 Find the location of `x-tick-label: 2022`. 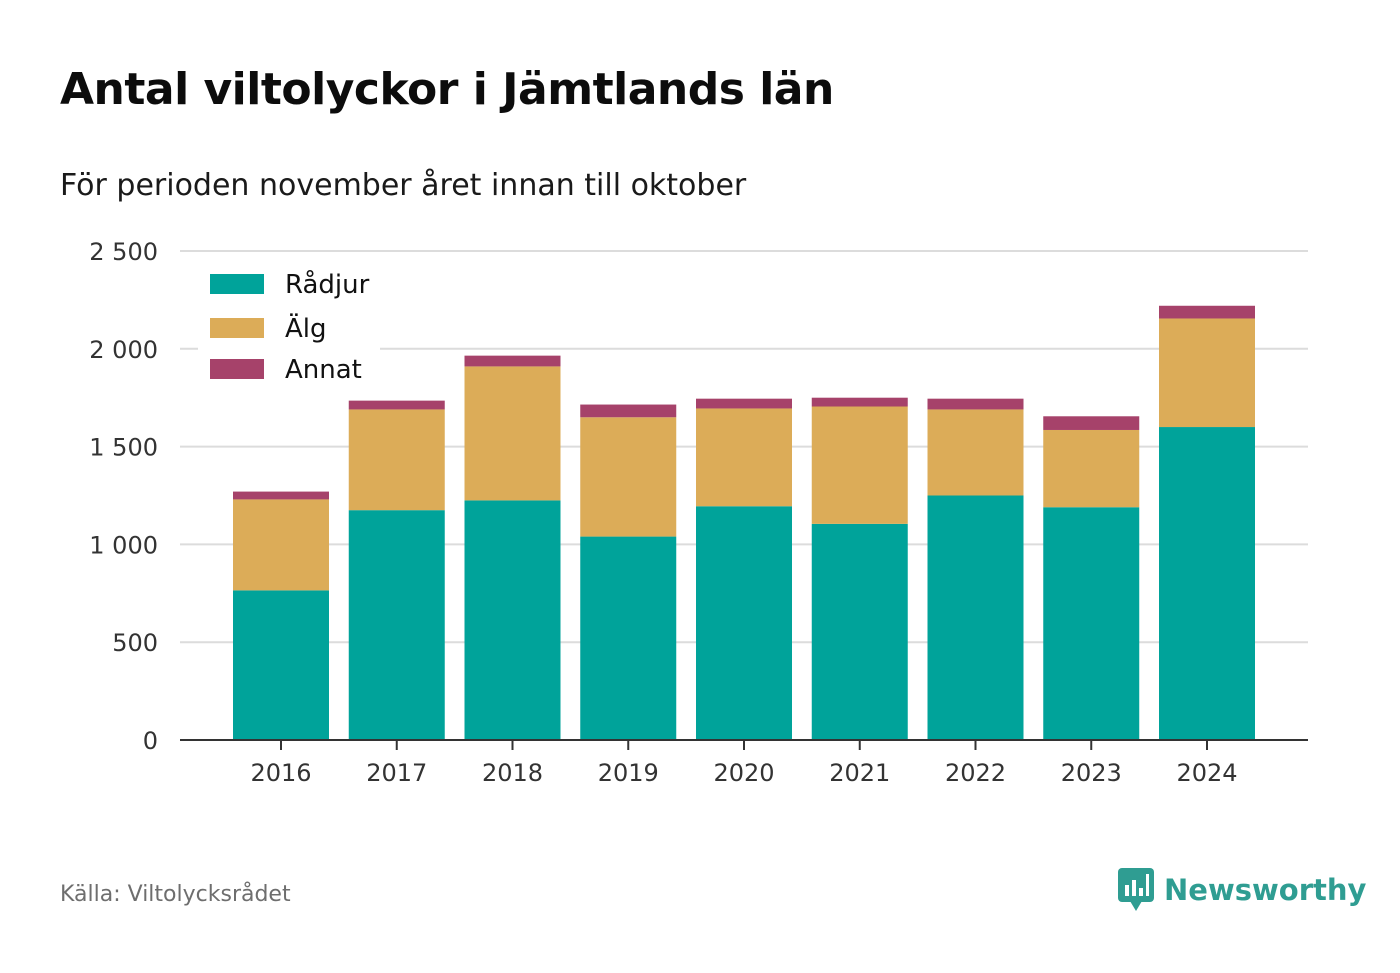

x-tick-label: 2022 is located at coordinates (975, 773).